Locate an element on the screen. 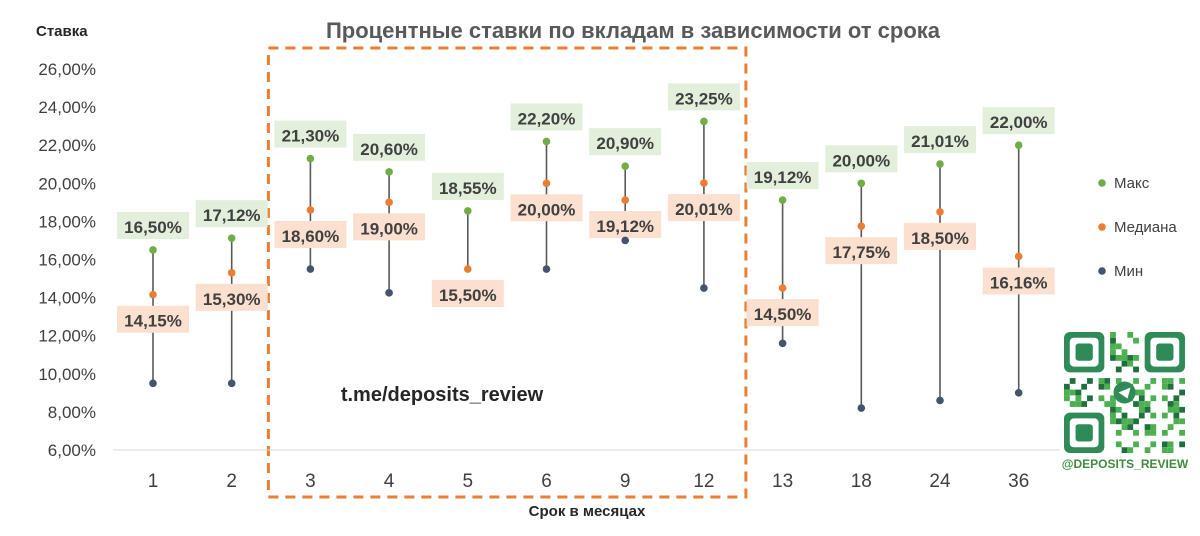 The image size is (1200, 536). median-data-label: 20,00% is located at coordinates (547, 209).